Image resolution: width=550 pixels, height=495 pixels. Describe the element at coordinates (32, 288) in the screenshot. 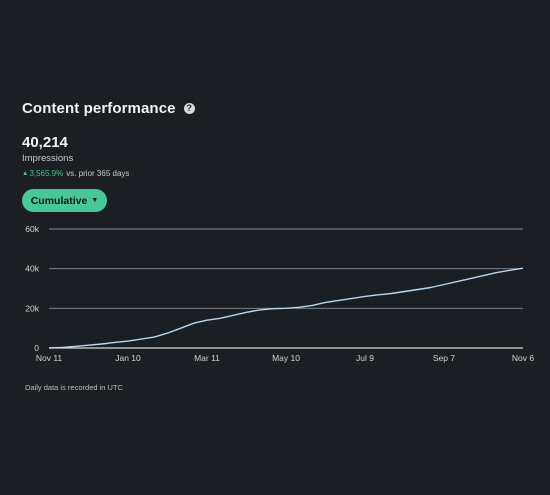

I see `y-axis-ticks: 0 20k 40k 60k` at that location.